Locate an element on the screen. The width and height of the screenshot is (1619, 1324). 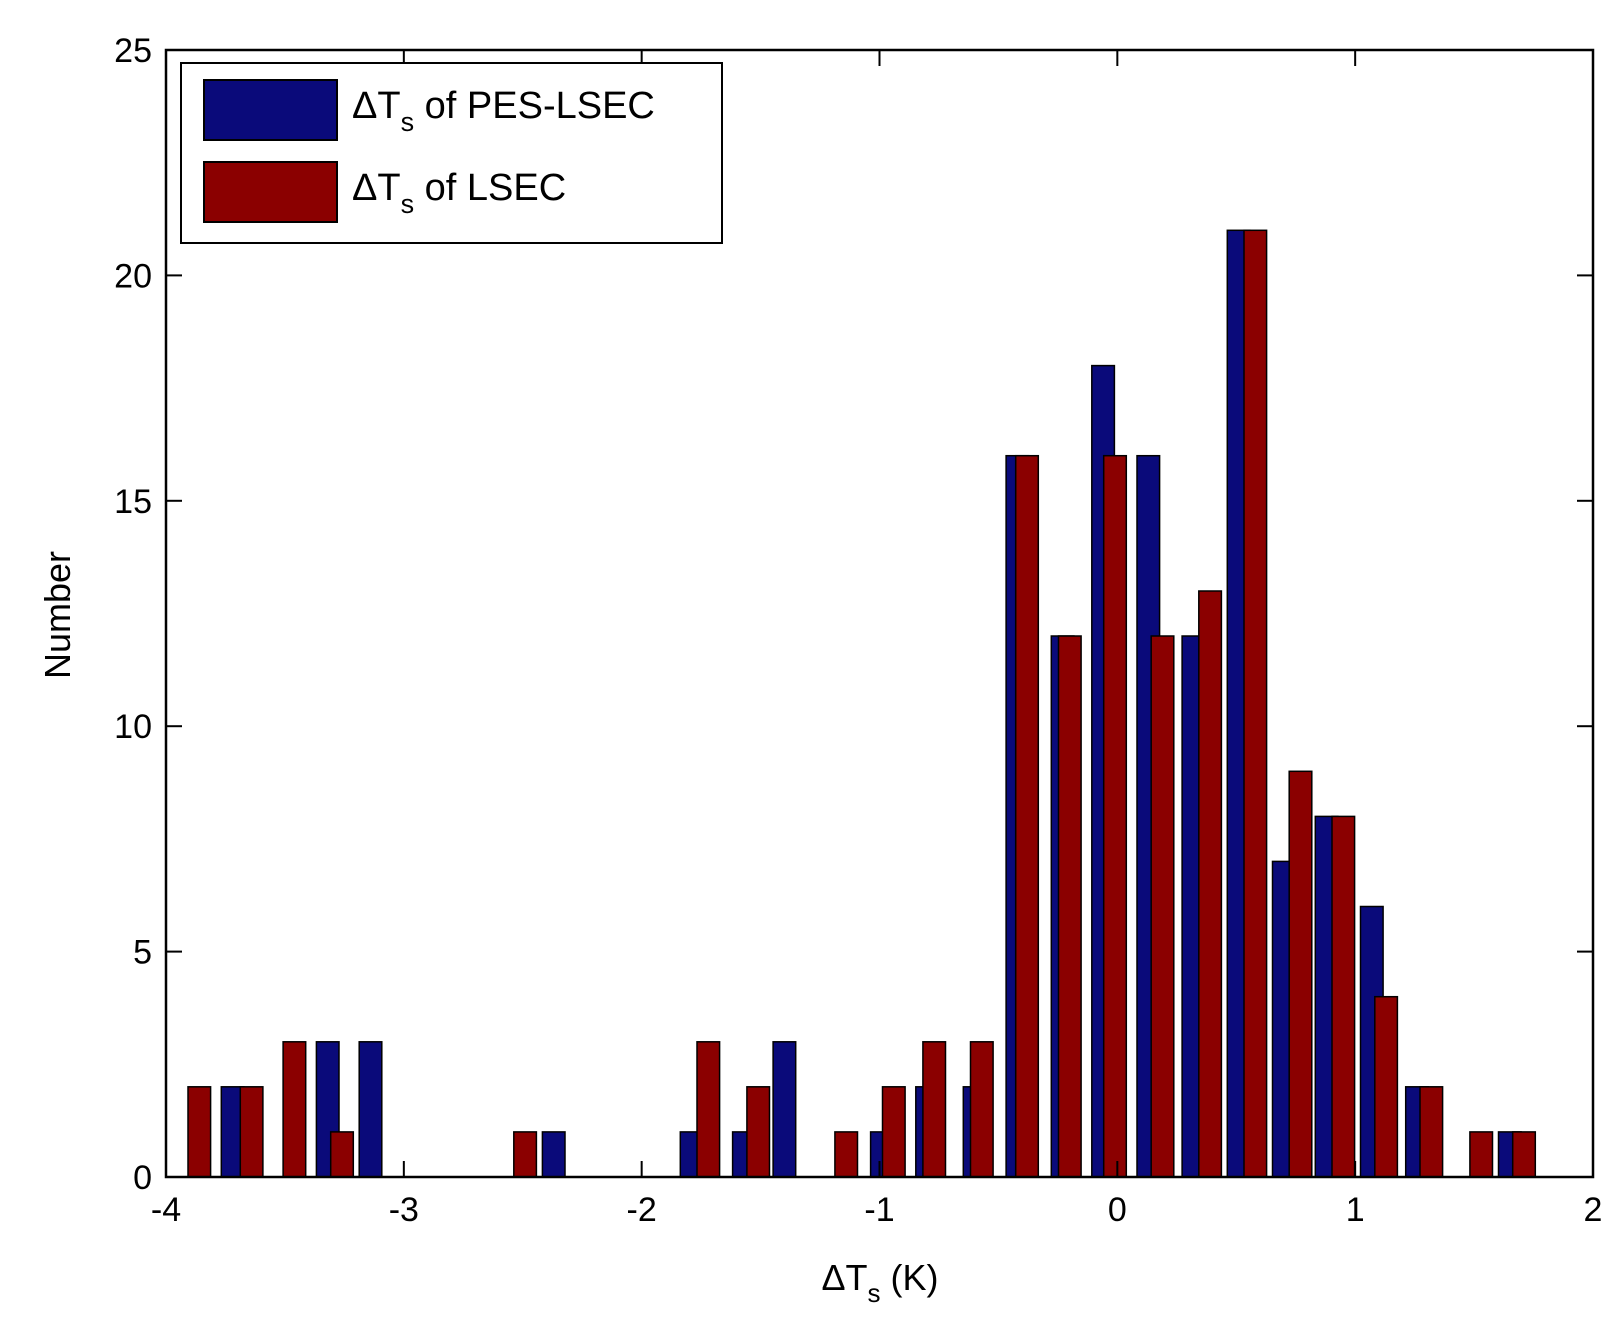
legend-label-lsec: ΔTs of LSEC is located at coordinates (459, 193).